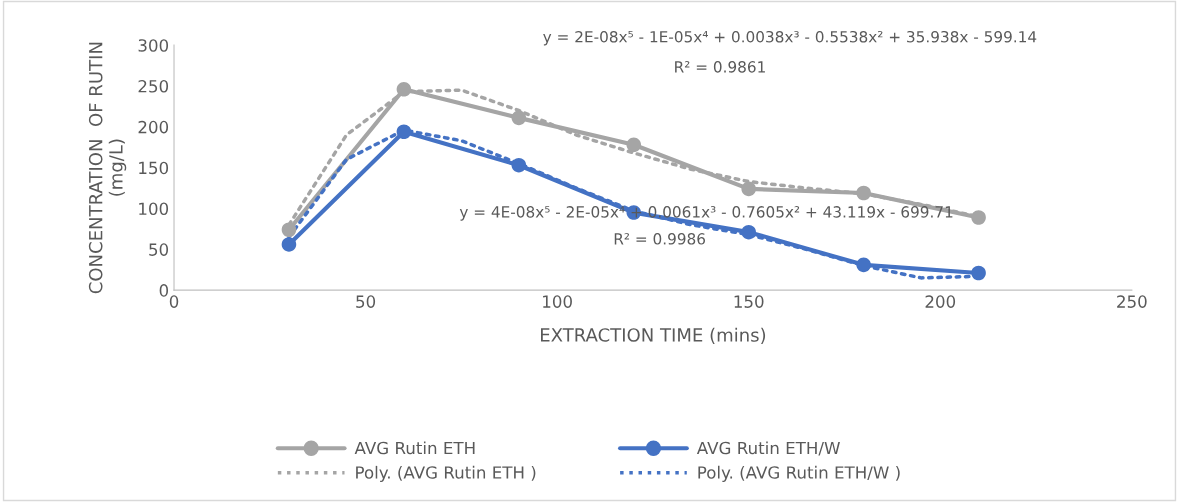 The width and height of the screenshot is (1179, 502). Describe the element at coordinates (799, 473) in the screenshot. I see `legend-label: Poly. (AVG Rutin ETH/W )` at that location.